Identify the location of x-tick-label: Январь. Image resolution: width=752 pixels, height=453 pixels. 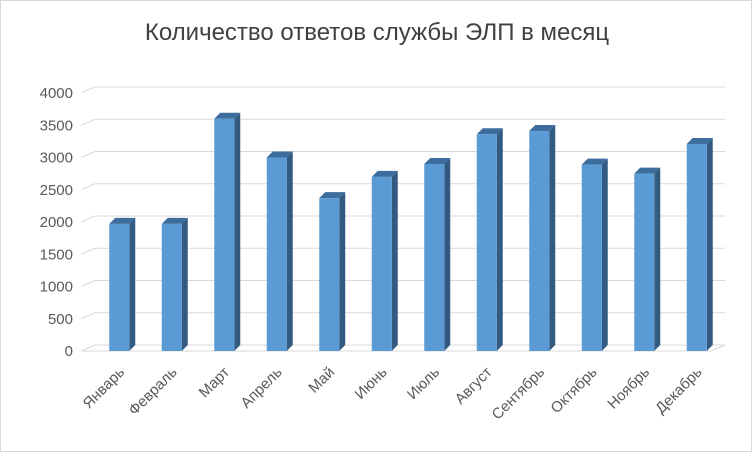
(104, 388).